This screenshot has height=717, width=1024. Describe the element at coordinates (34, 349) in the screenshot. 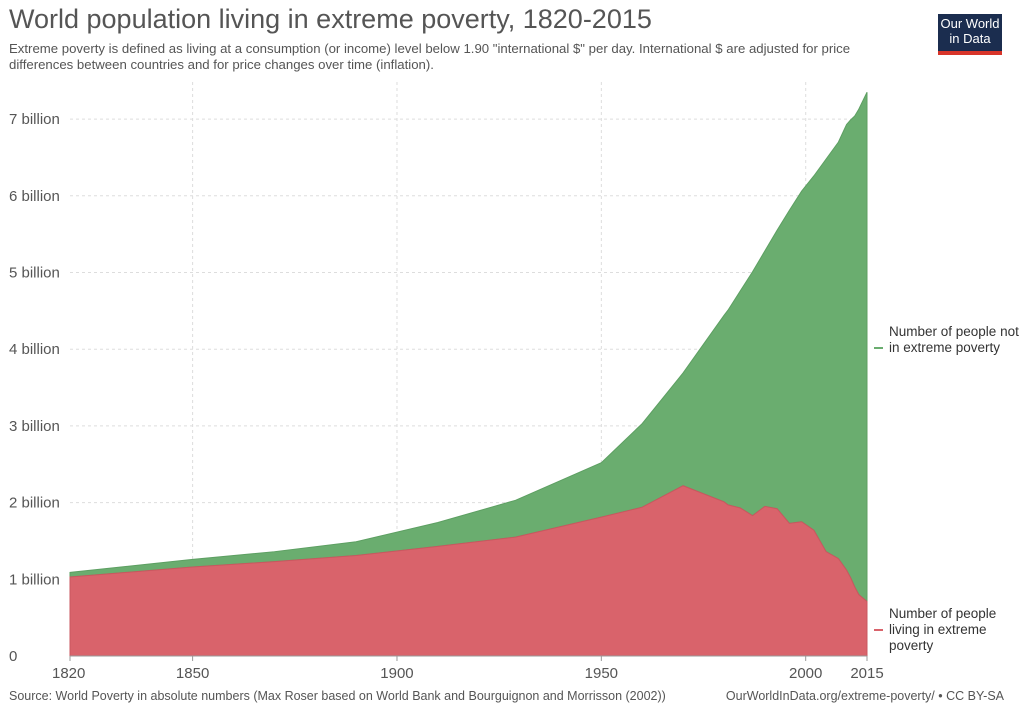

I see `y-tick-label: 4 billion` at that location.